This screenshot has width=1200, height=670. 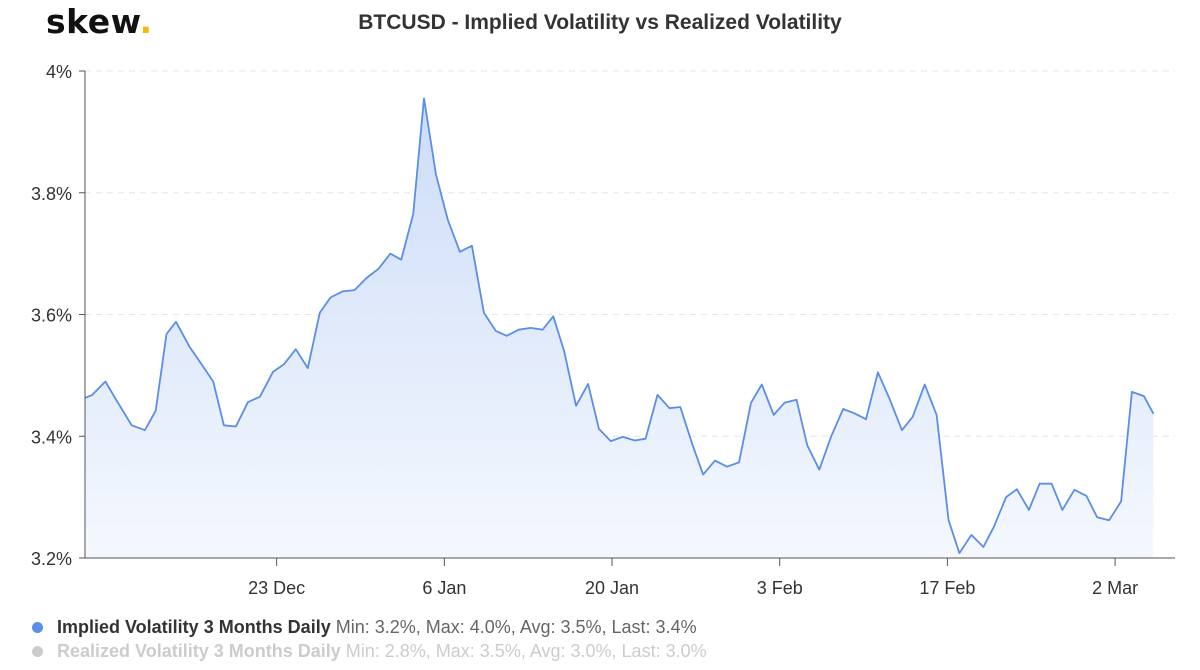 What do you see at coordinates (612, 588) in the screenshot?
I see `x-tick-label: 20 Jan` at bounding box center [612, 588].